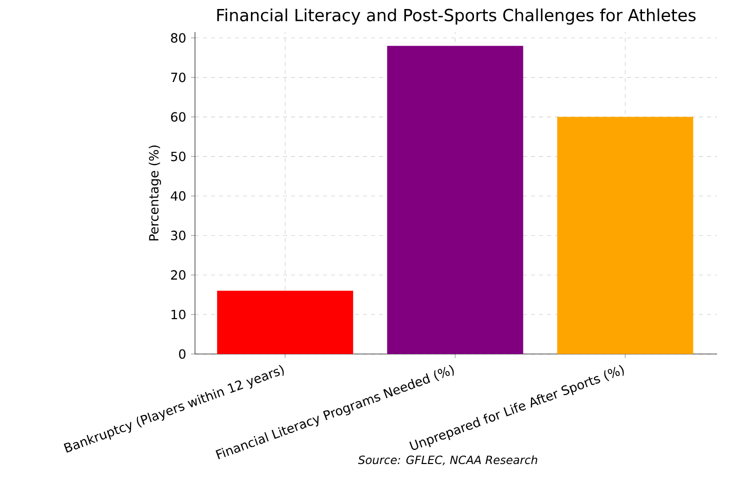 The height and width of the screenshot is (479, 734). Describe the element at coordinates (456, 16) in the screenshot. I see `chart-title: Financial Literacy and Post-Sports Challenges for Athletes` at that location.